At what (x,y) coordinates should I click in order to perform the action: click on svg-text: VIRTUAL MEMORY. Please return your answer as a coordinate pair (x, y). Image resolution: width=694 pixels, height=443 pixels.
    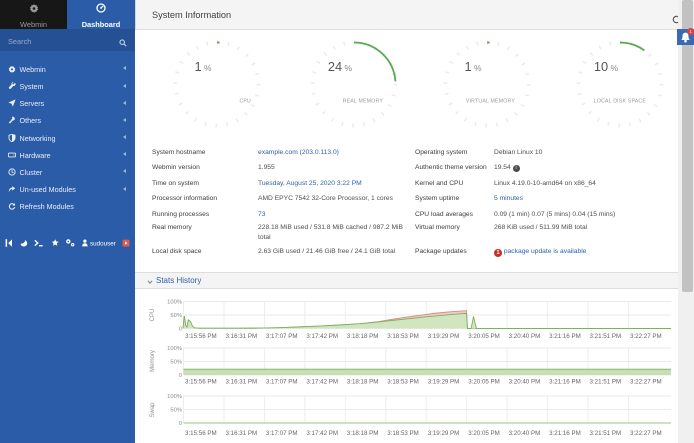
    Looking at the image, I should click on (490, 102).